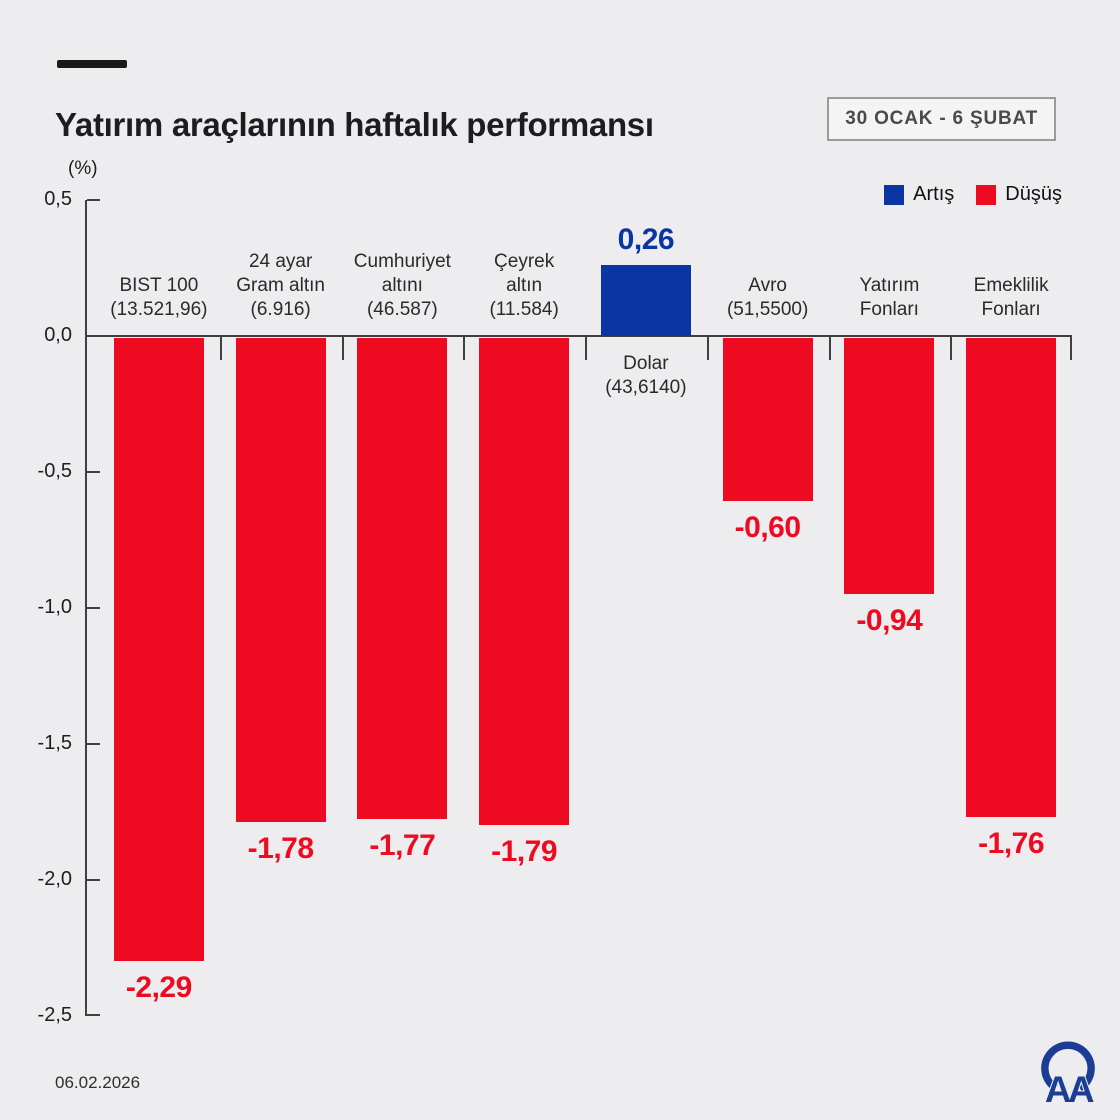 This screenshot has width=1120, height=1120. What do you see at coordinates (578, 336) in the screenshot?
I see `zero-baseline` at bounding box center [578, 336].